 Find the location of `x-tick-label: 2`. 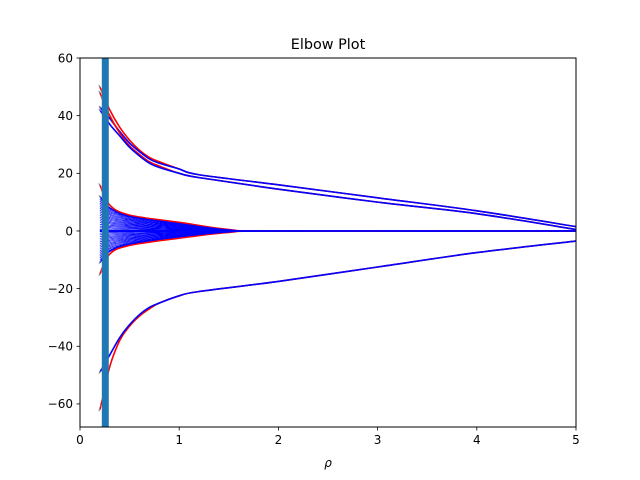

x-tick-label: 2 is located at coordinates (279, 440).